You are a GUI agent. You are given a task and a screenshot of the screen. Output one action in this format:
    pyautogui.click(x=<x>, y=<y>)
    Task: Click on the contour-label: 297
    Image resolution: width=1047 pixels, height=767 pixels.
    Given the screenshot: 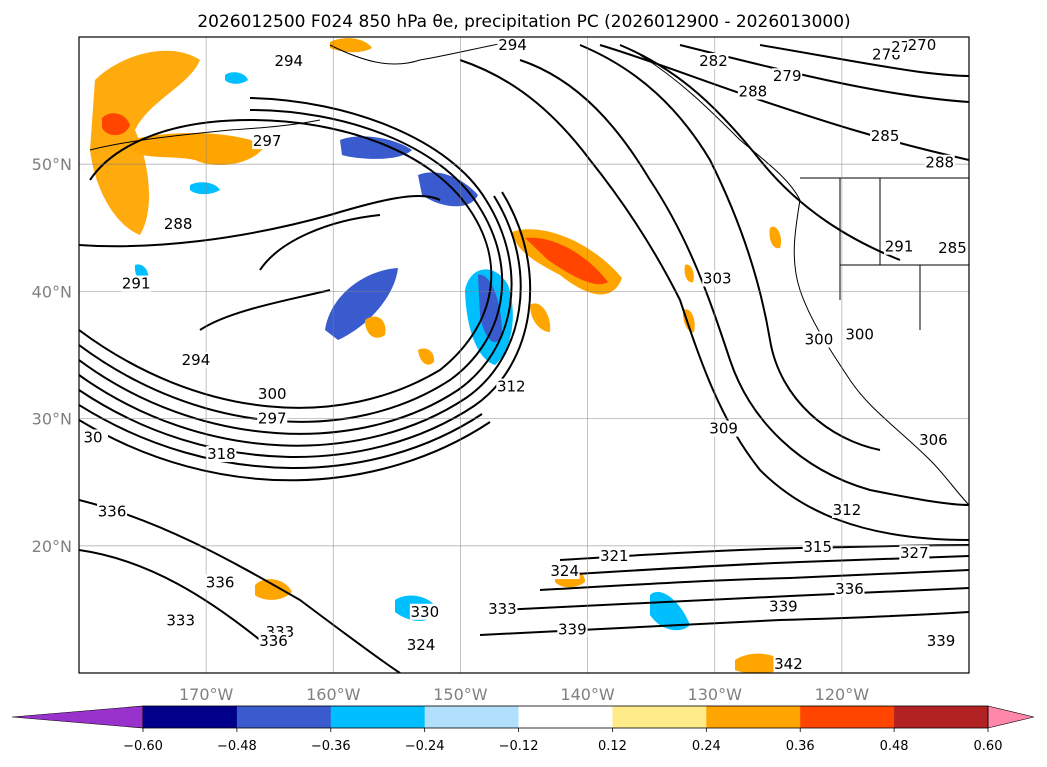 What is the action you would take?
    pyautogui.click(x=272, y=418)
    